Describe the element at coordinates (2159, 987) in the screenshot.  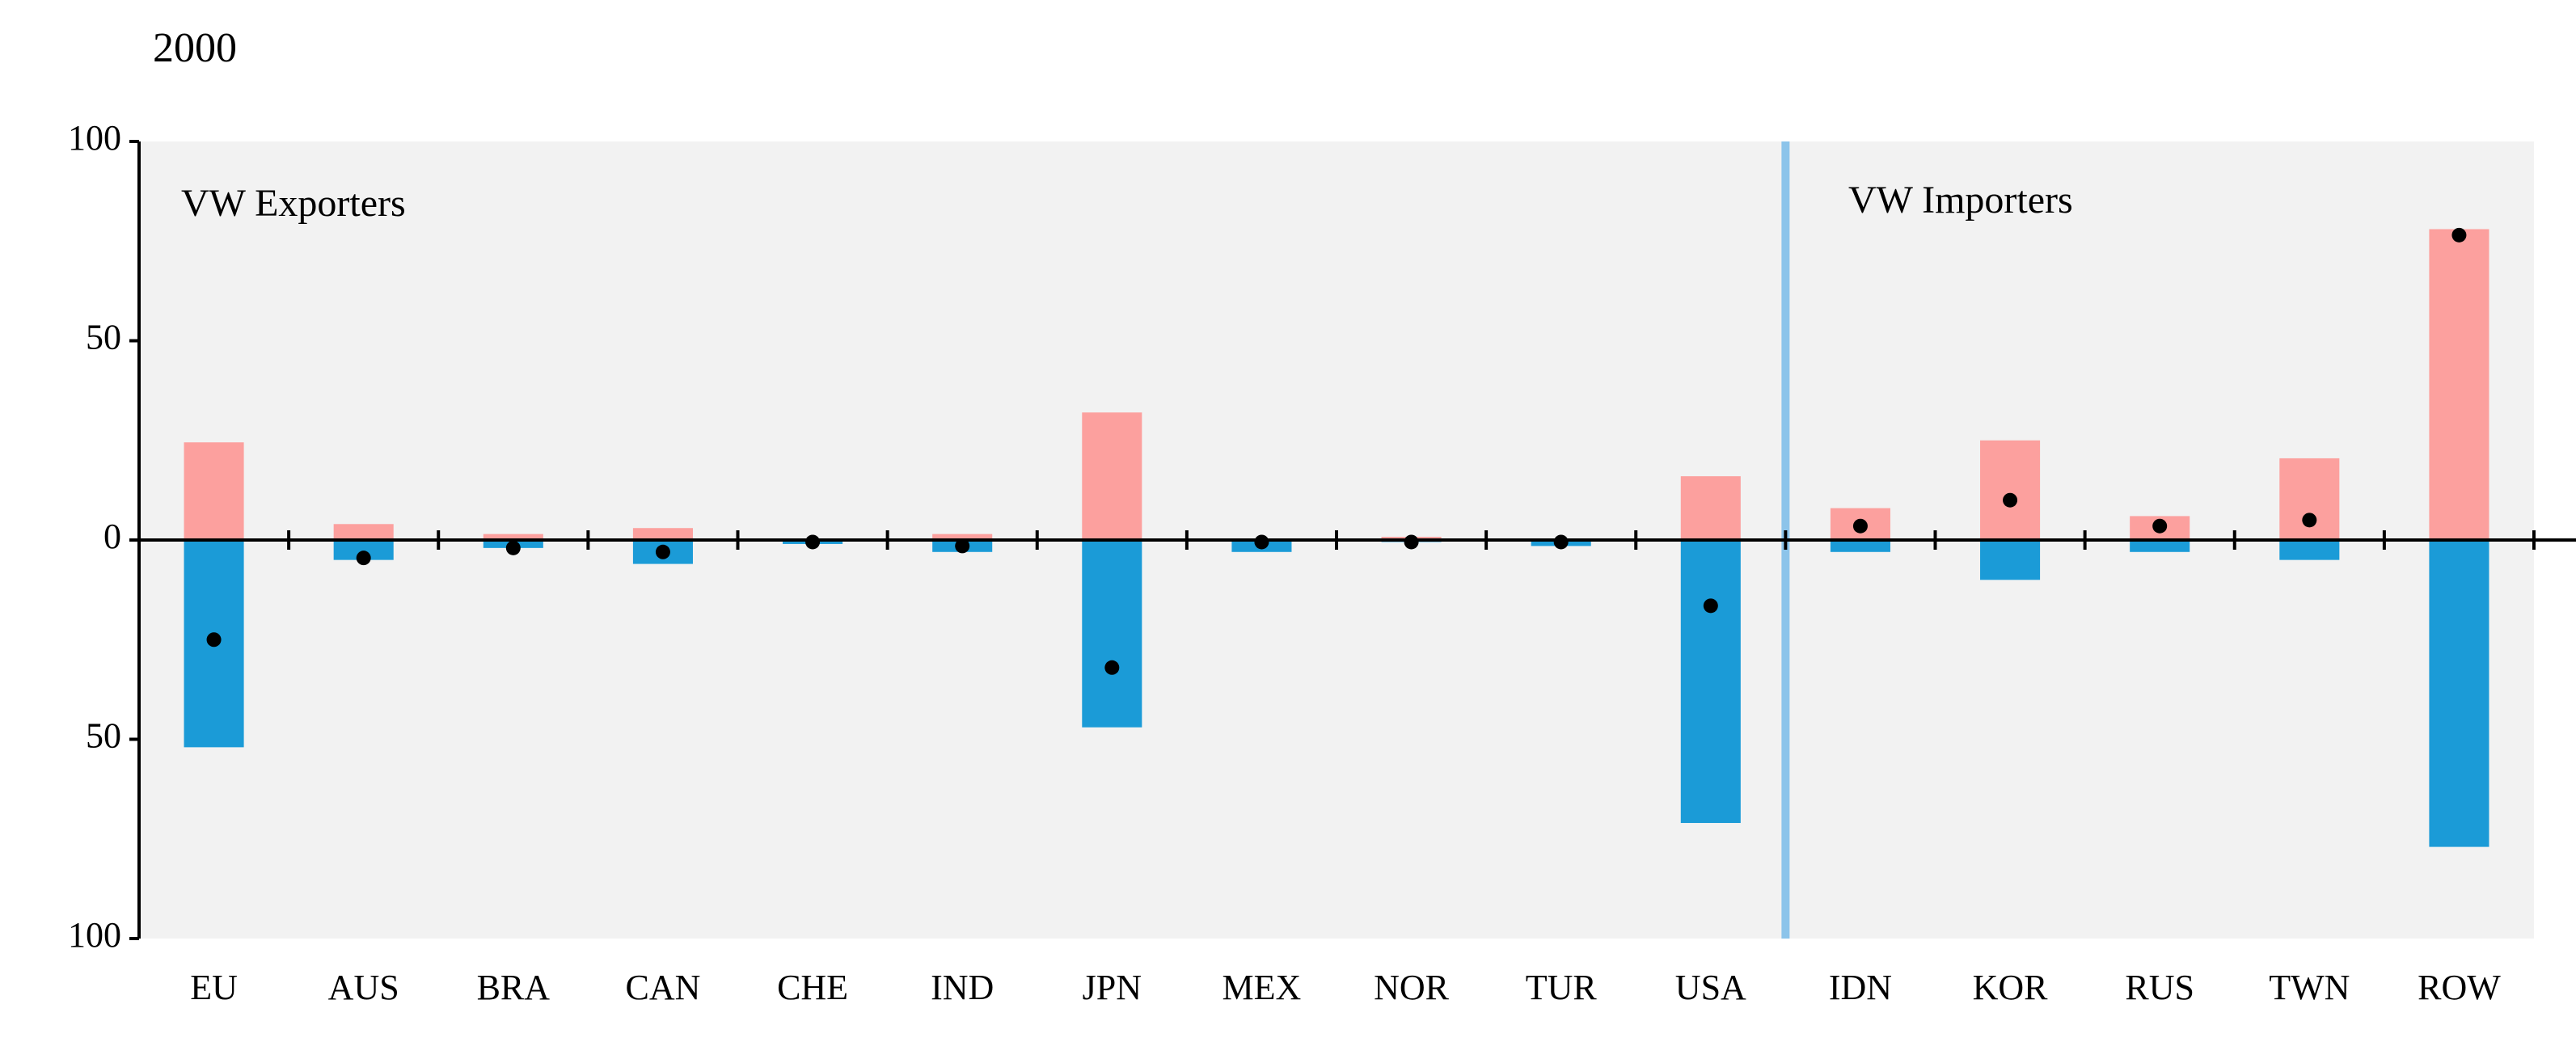
I see `x-tick-label: RUS` at that location.